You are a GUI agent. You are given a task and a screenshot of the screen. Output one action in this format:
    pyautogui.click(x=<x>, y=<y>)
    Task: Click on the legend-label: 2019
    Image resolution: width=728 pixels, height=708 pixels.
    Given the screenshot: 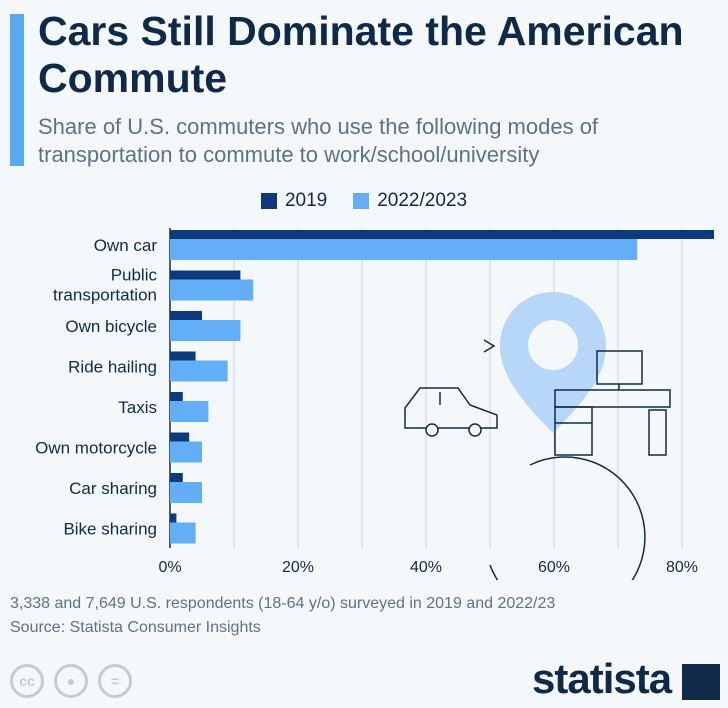 What is the action you would take?
    pyautogui.click(x=306, y=200)
    